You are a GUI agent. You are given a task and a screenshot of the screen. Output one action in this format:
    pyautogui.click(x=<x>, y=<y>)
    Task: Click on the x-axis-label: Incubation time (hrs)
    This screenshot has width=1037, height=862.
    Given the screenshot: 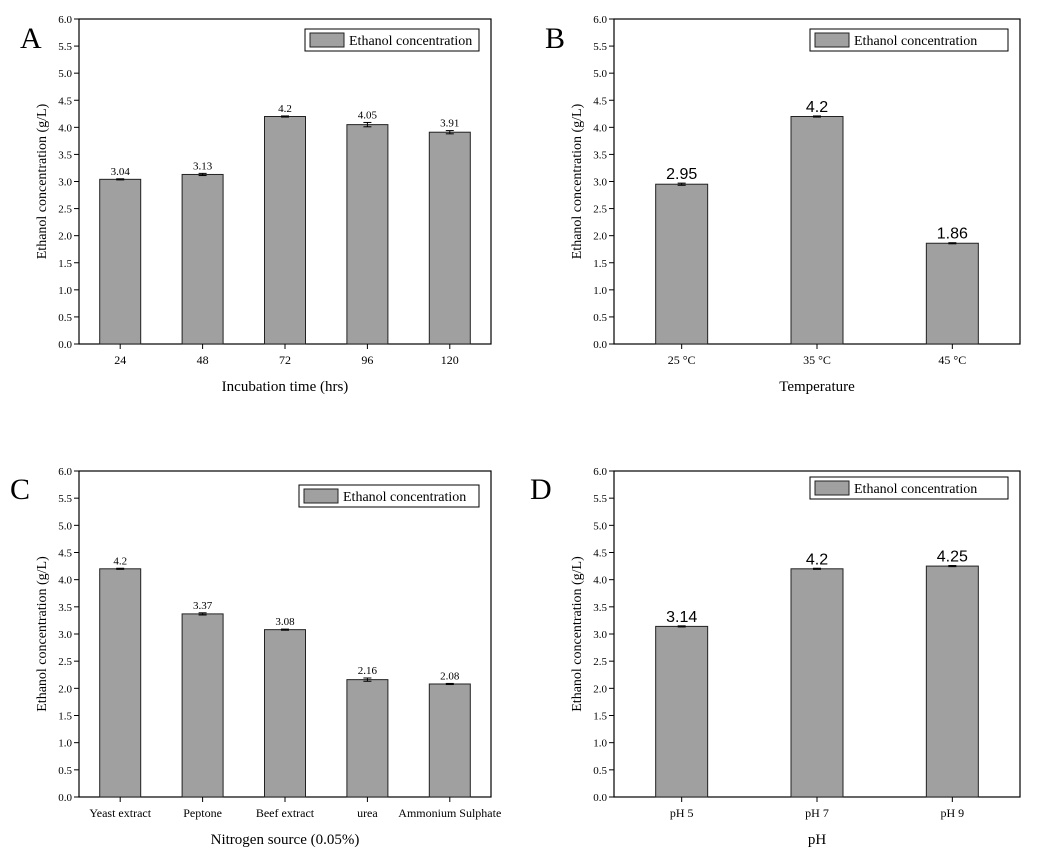 What is the action you would take?
    pyautogui.click(x=285, y=387)
    